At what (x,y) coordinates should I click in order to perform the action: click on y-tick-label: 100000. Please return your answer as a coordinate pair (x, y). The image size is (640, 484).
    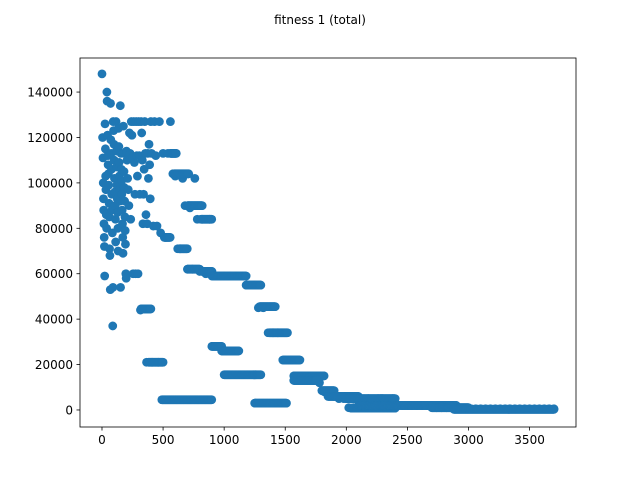
    Looking at the image, I should click on (50, 183).